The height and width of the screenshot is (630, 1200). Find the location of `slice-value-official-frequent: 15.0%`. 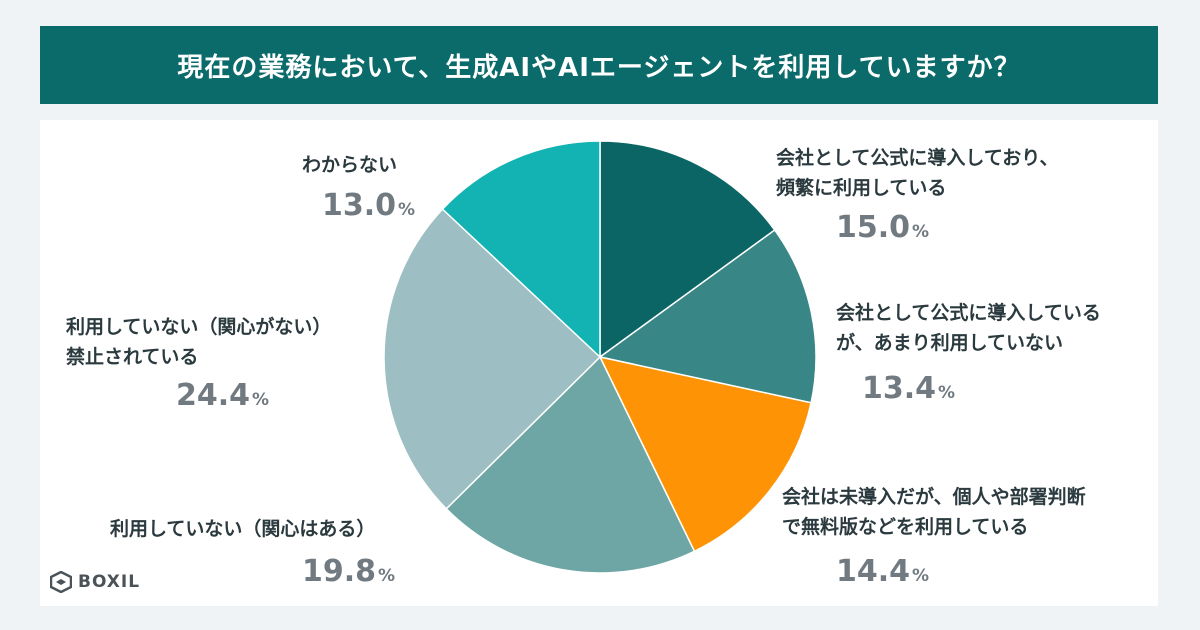

slice-value-official-frequent: 15.0% is located at coordinates (883, 227).